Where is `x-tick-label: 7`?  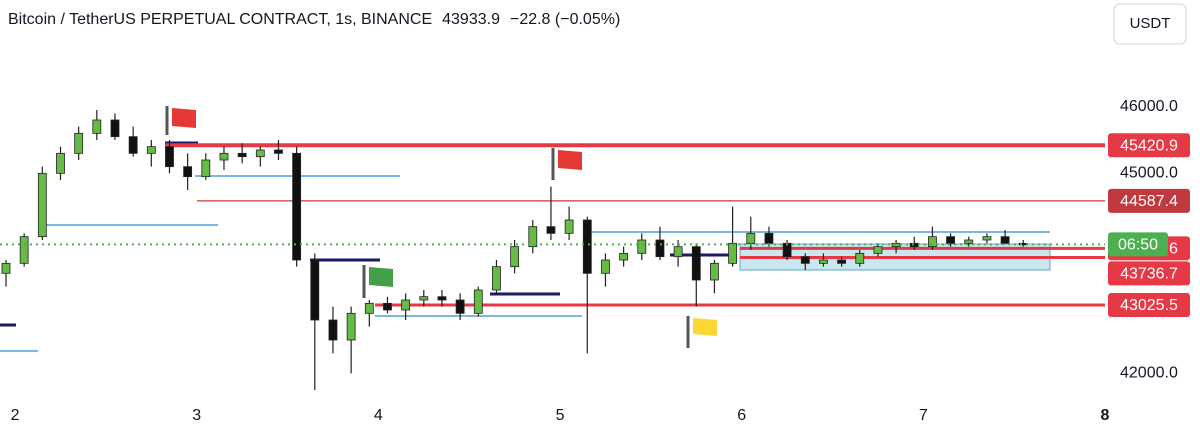
x-tick-label: 7 is located at coordinates (923, 415).